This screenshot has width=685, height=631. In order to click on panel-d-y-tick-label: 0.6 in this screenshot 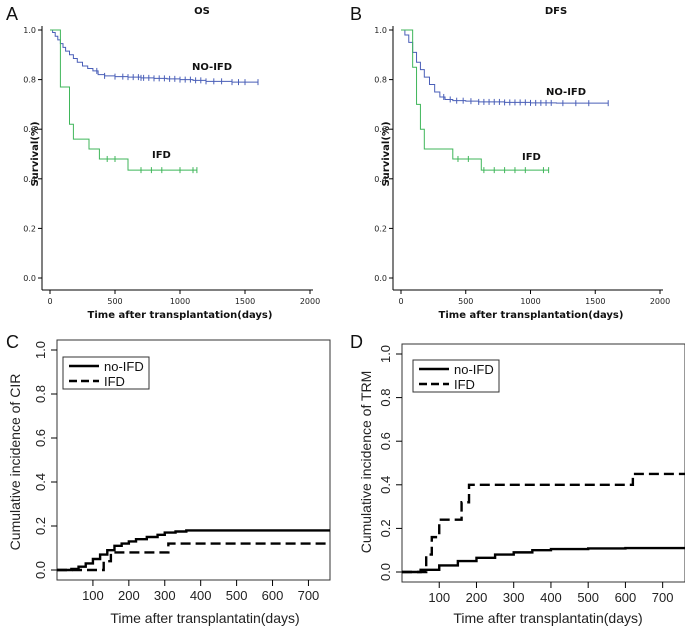, I will do `click(385, 441)`.